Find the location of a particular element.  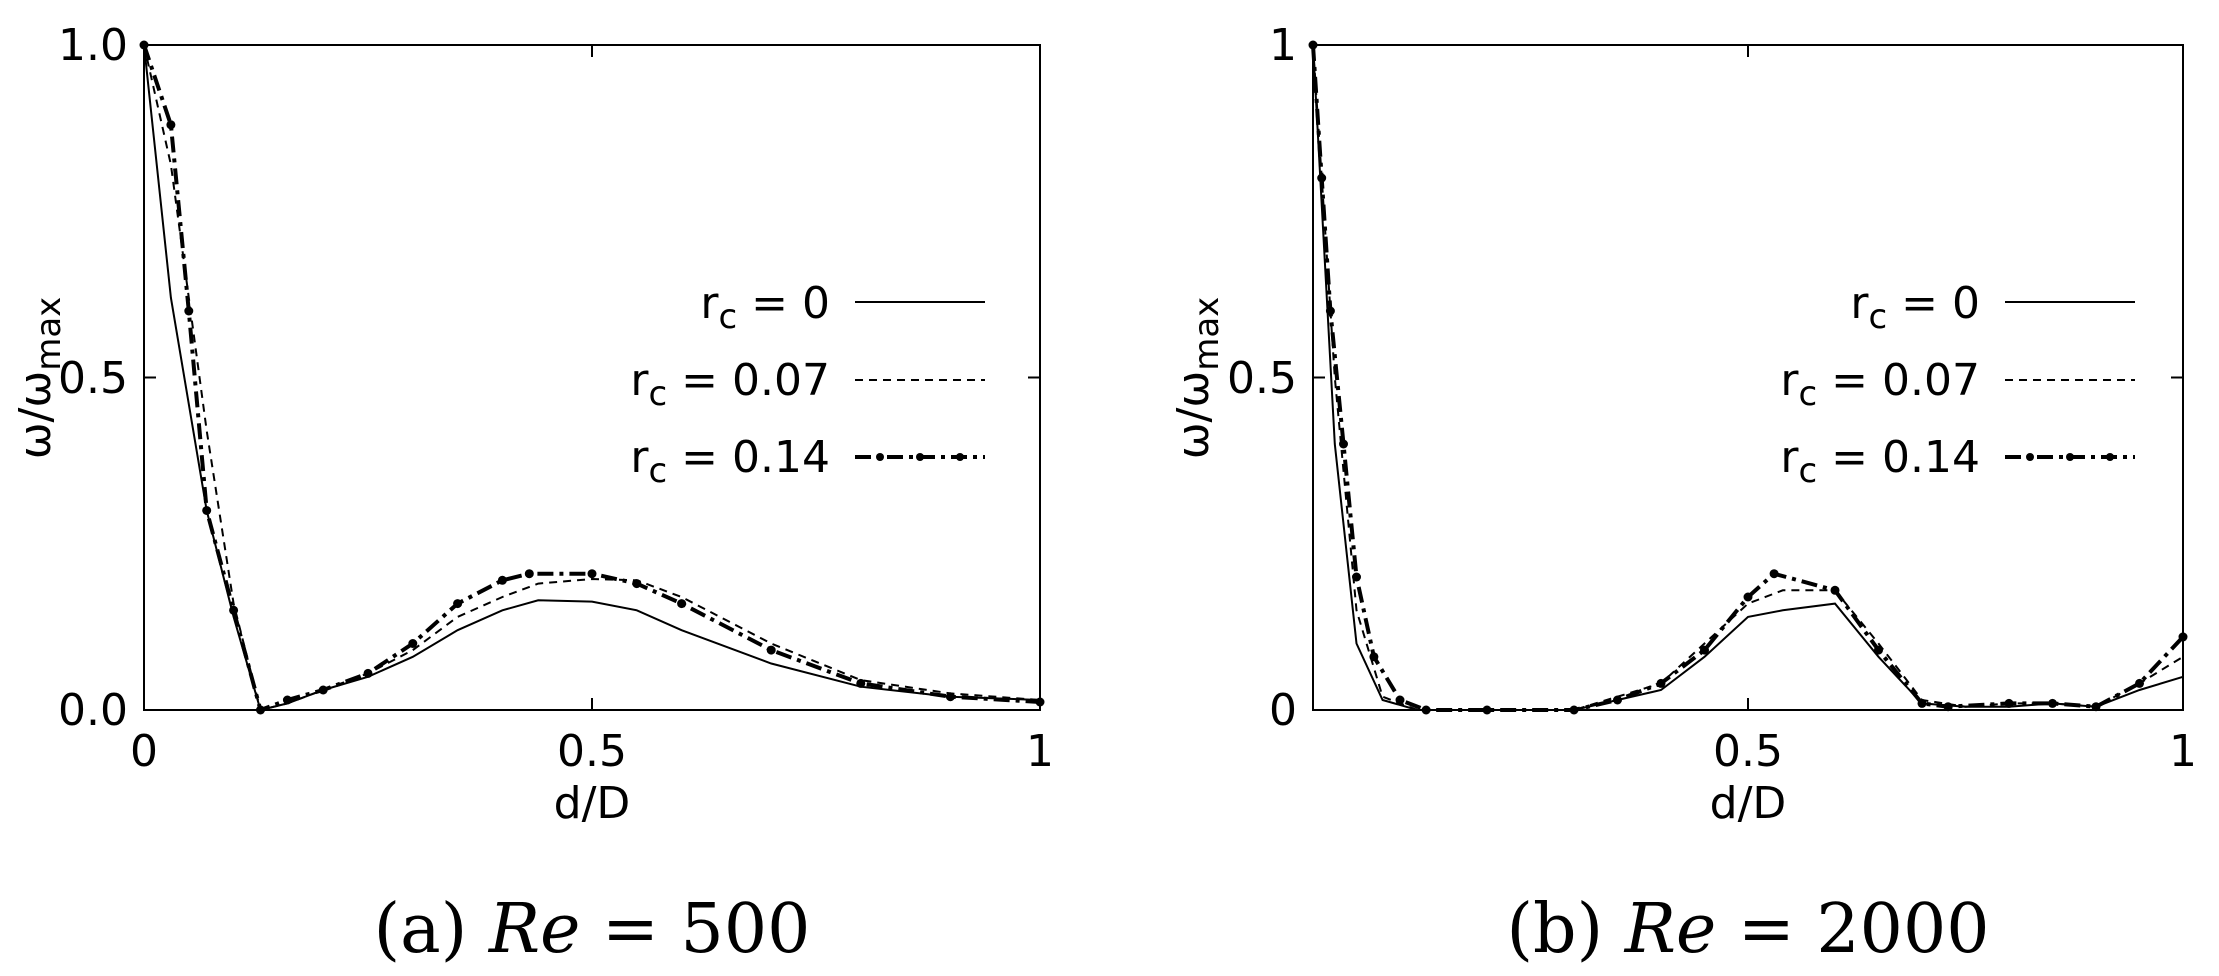

y-tick-label: 1.0 is located at coordinates (93, 45).